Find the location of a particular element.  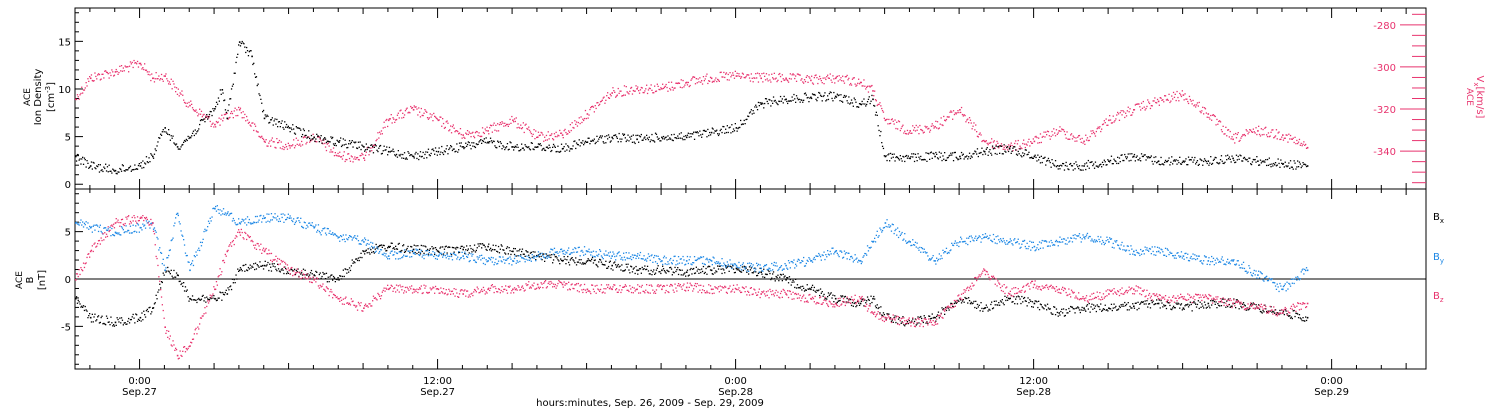

velocity-point is located at coordinates (686, 82).